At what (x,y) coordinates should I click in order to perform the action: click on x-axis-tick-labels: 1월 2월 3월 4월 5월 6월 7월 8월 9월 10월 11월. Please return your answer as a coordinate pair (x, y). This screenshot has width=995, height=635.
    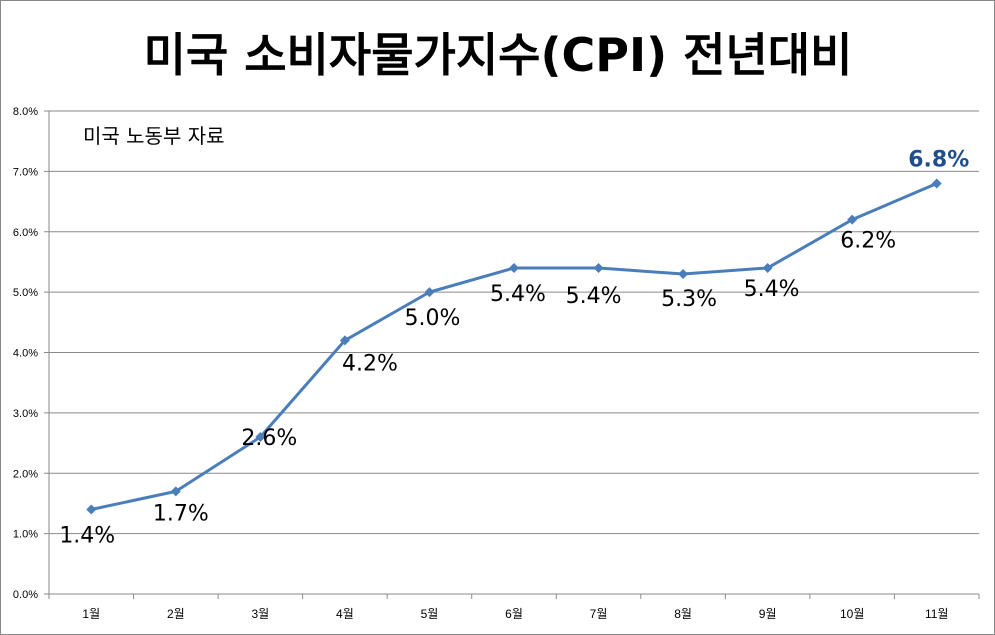
    Looking at the image, I should click on (515, 614).